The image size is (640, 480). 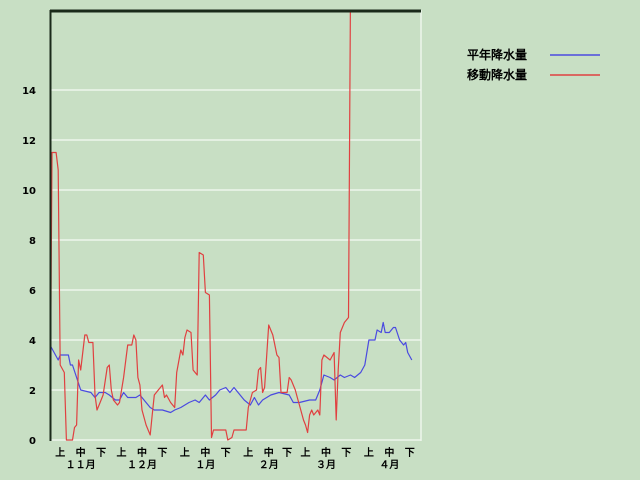 What do you see at coordinates (497, 54) in the screenshot?
I see `legend-label: 平年降水量` at bounding box center [497, 54].